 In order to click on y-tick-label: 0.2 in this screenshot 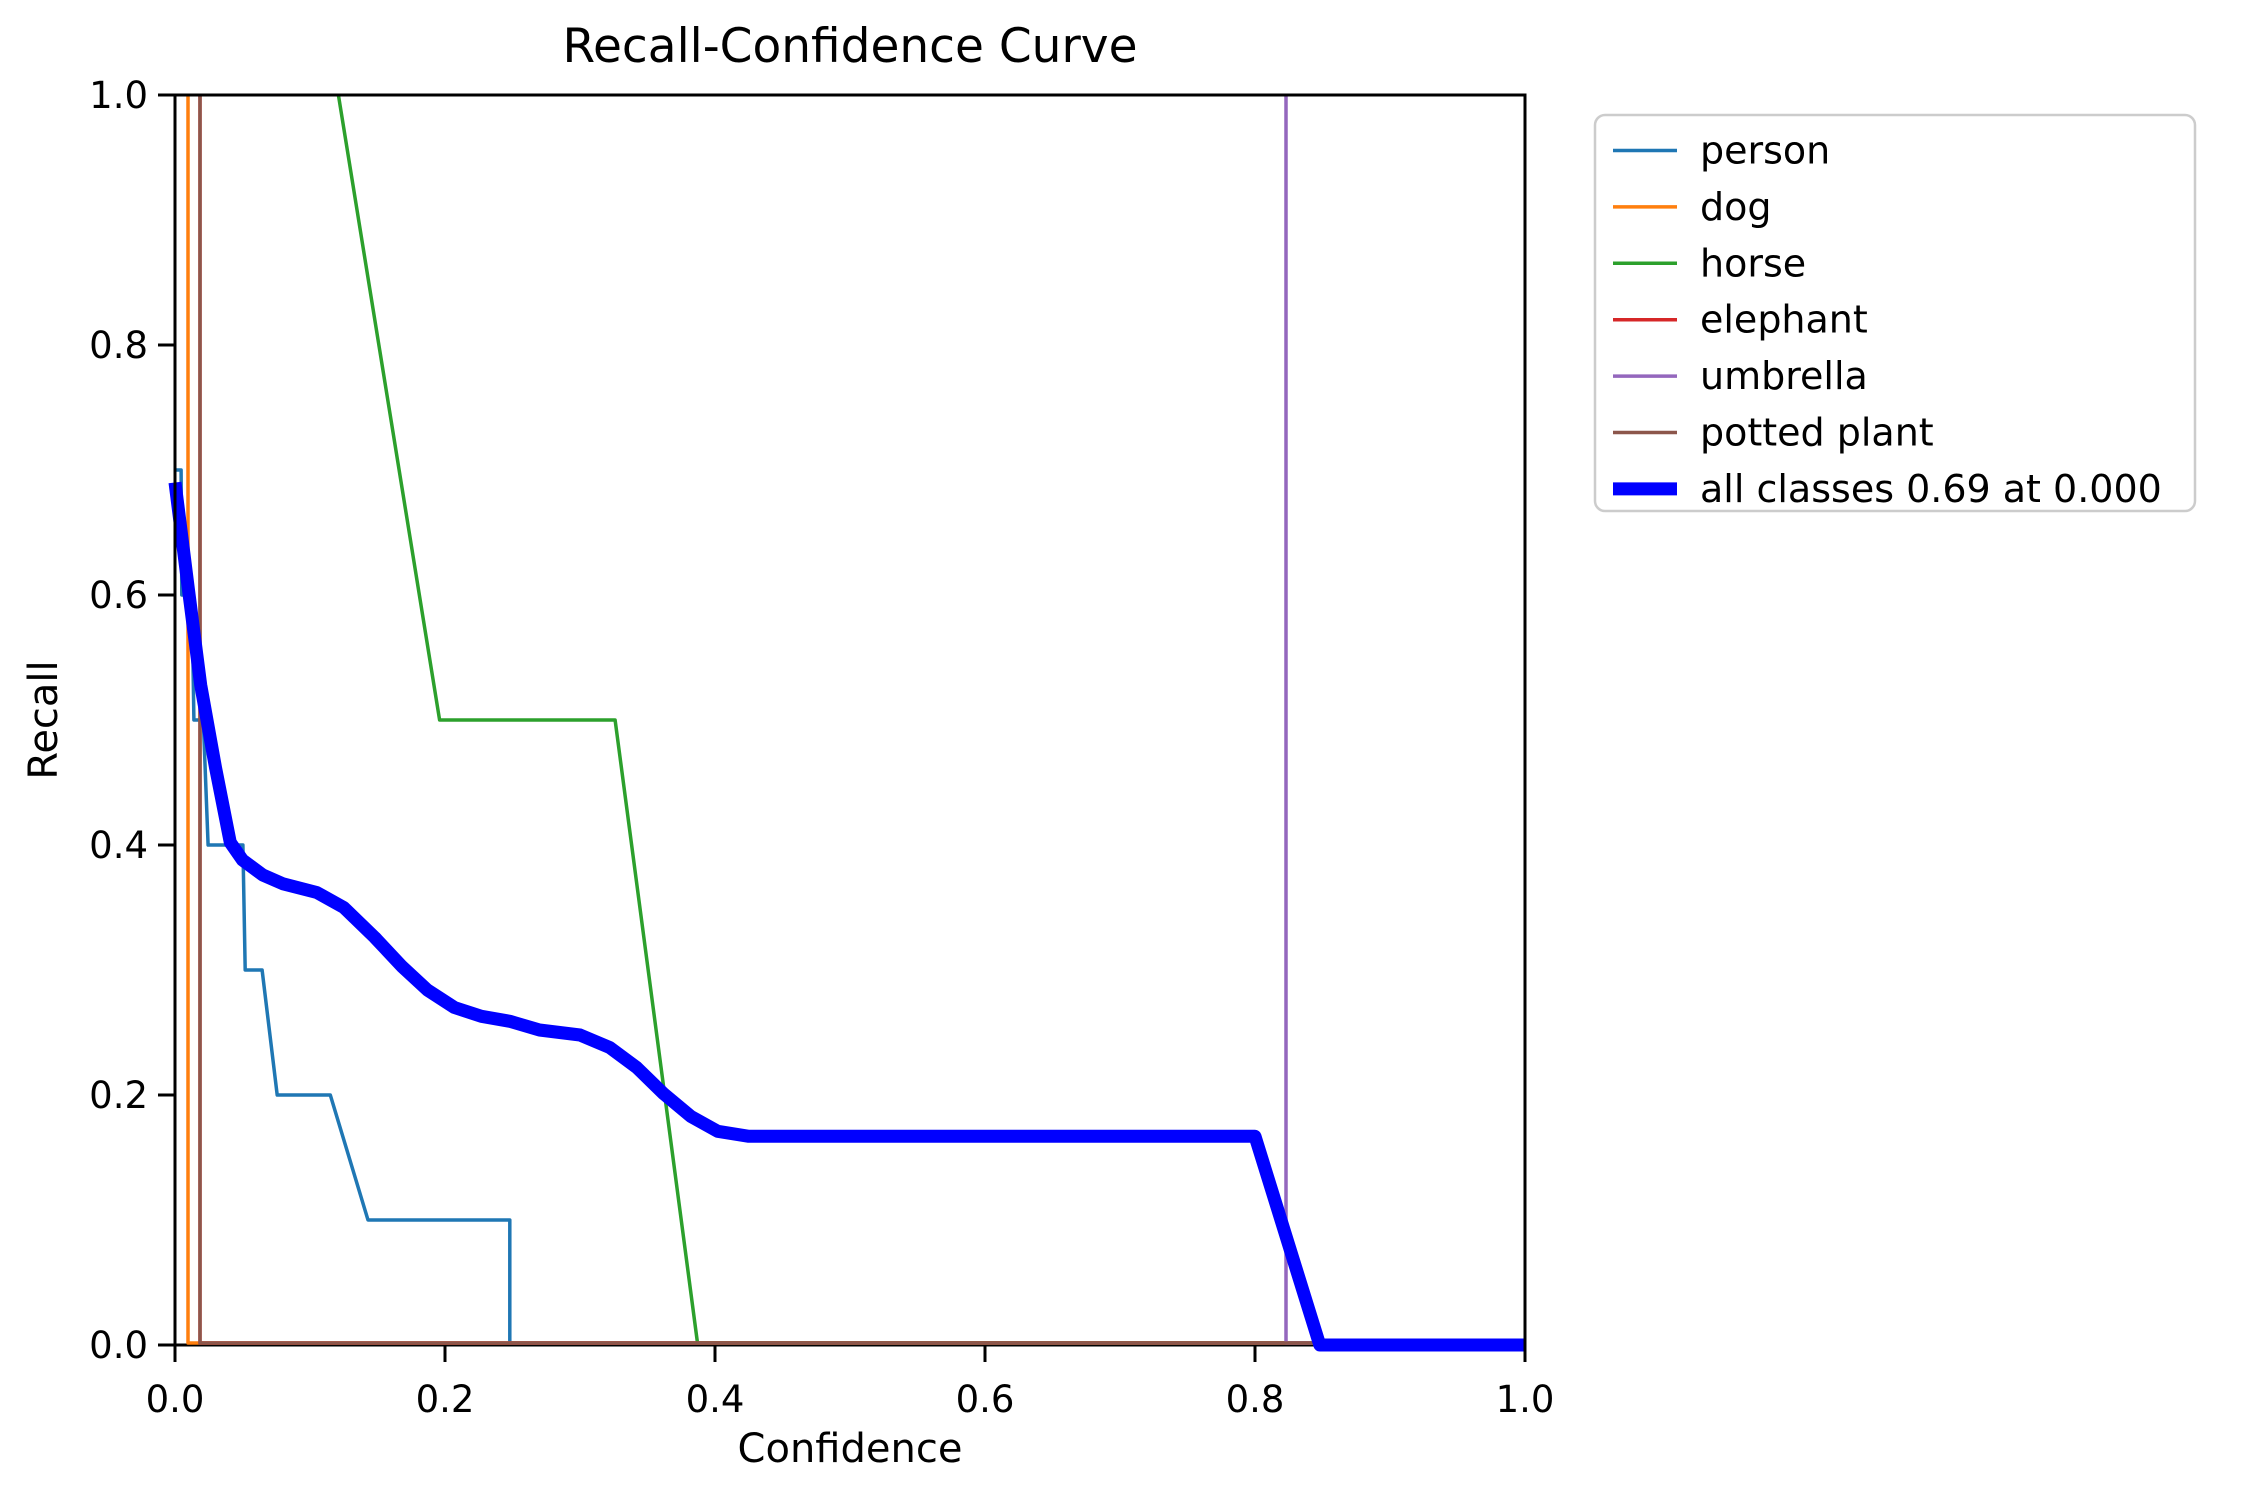, I will do `click(118, 1095)`.